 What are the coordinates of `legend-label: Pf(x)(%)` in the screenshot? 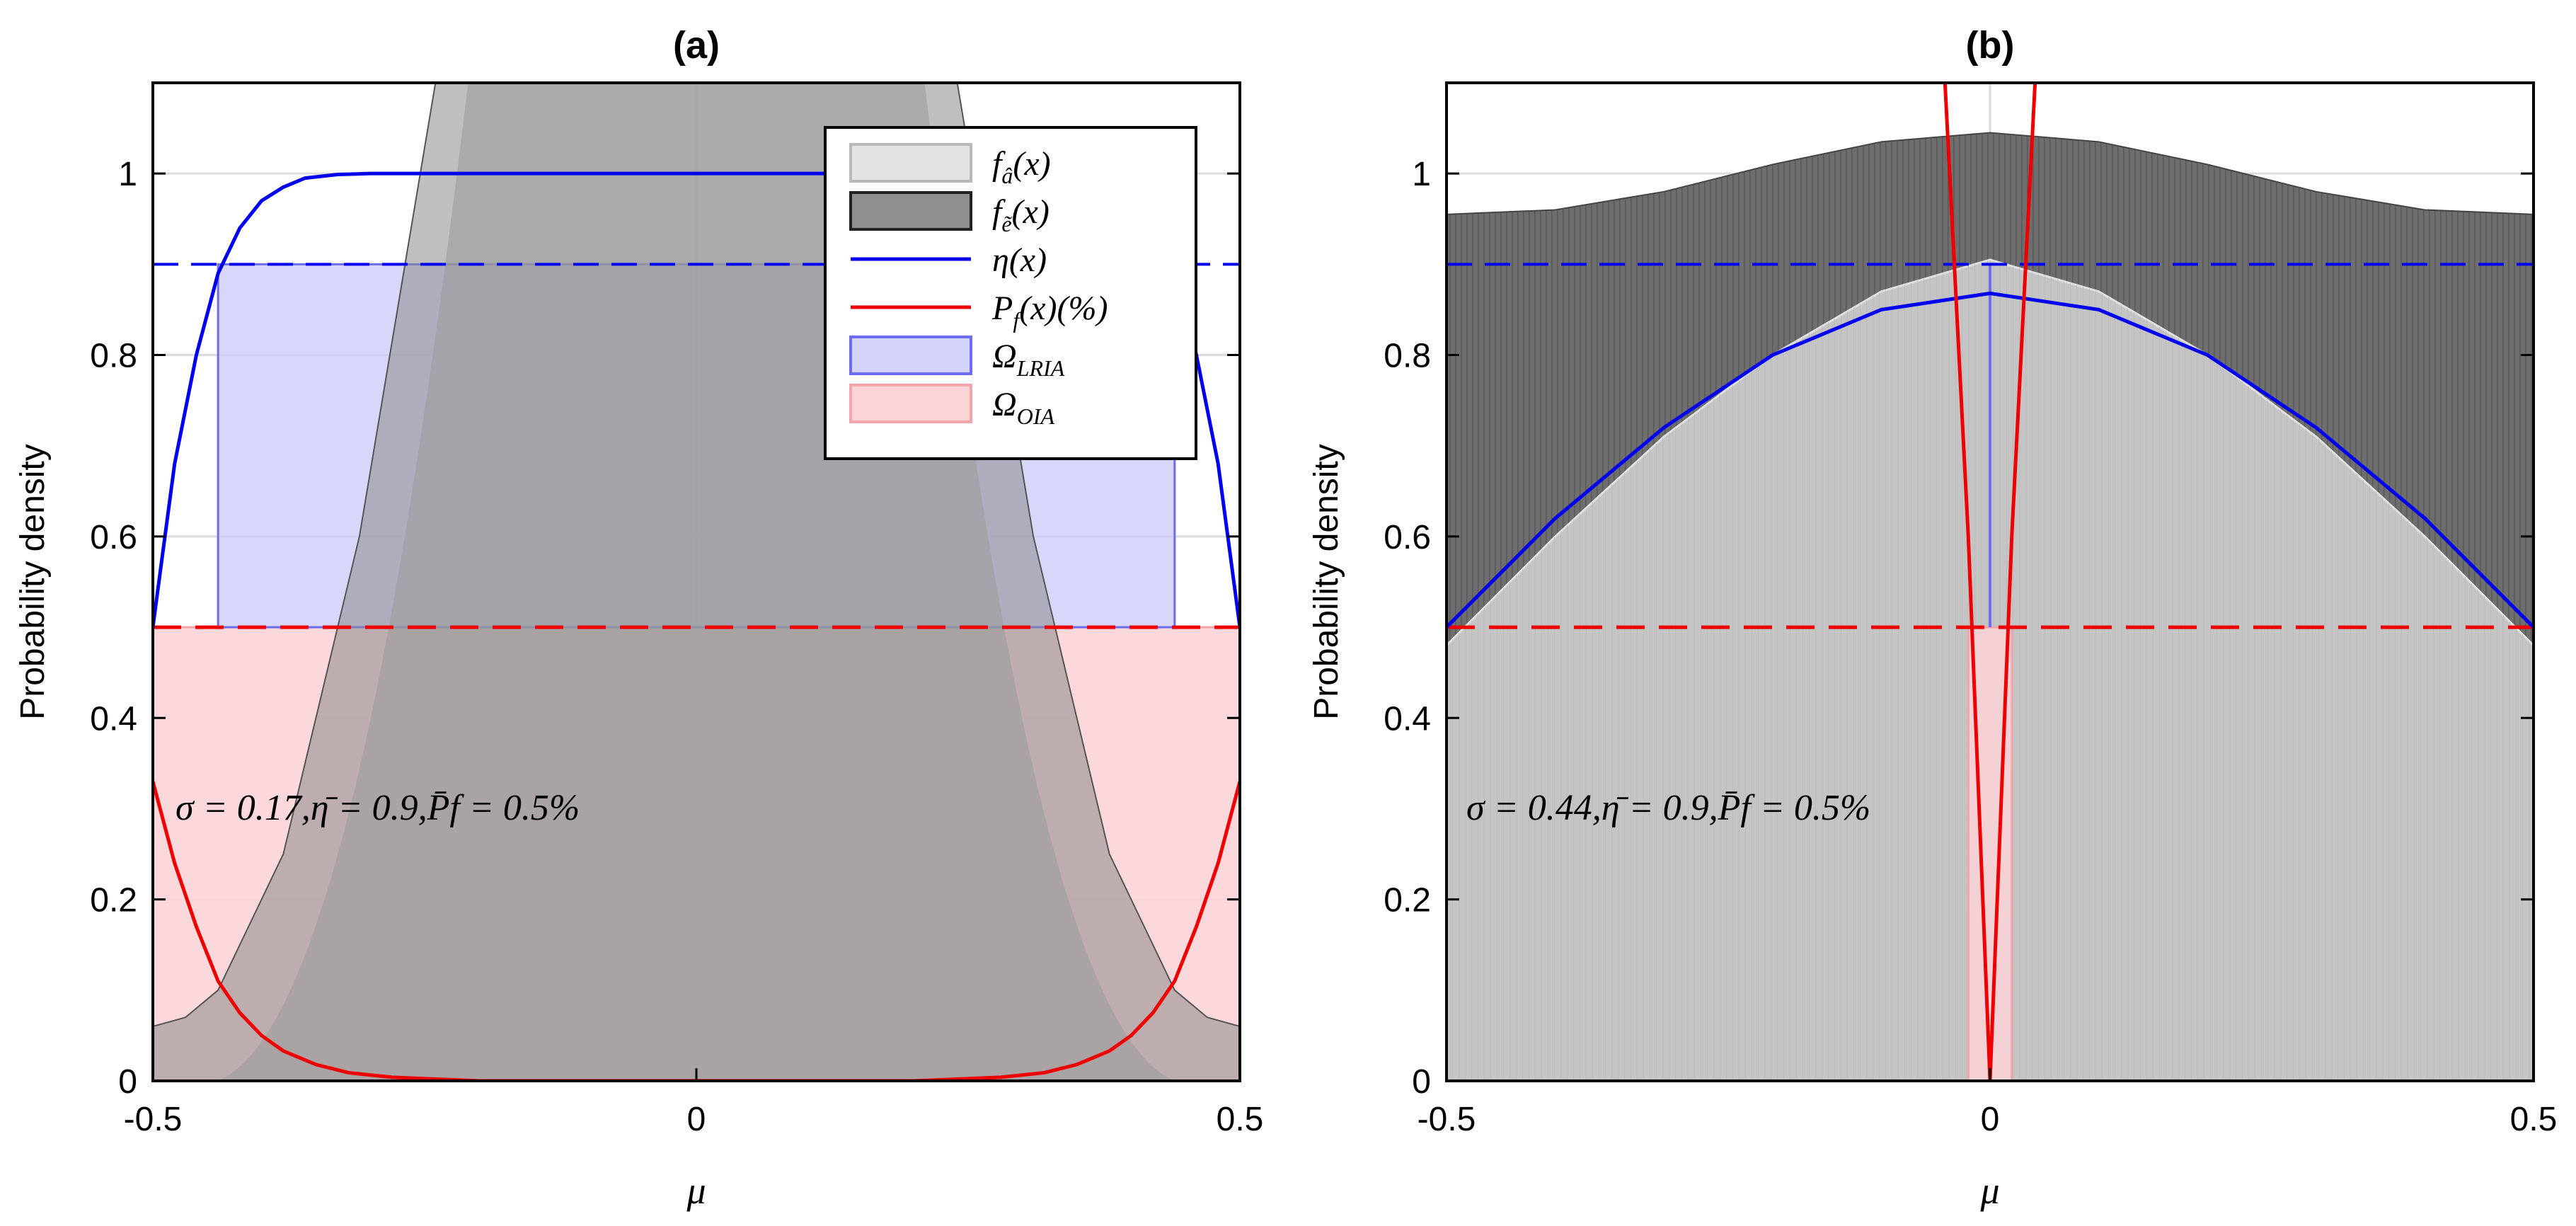 It's located at (1050, 311).